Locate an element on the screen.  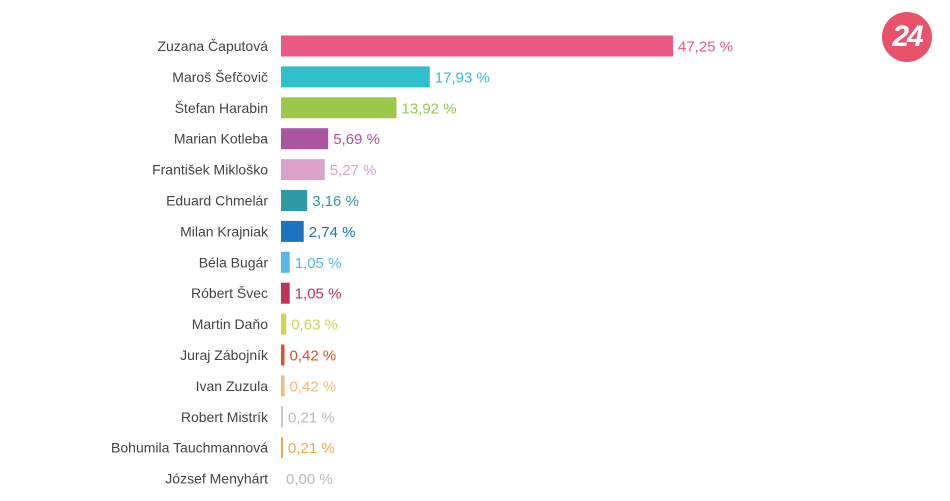
category-label: Juraj Zábojník is located at coordinates (224, 355).